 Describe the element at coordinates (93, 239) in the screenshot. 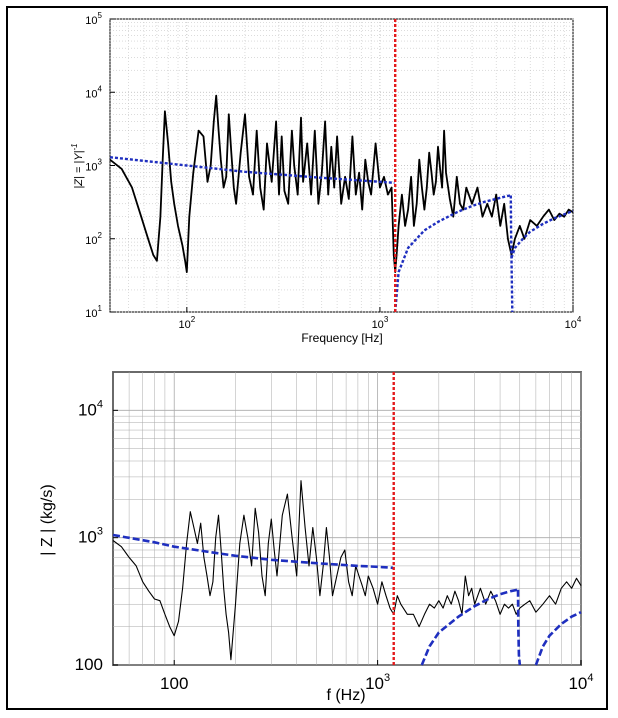

I see `y-tick-label: 10²` at that location.